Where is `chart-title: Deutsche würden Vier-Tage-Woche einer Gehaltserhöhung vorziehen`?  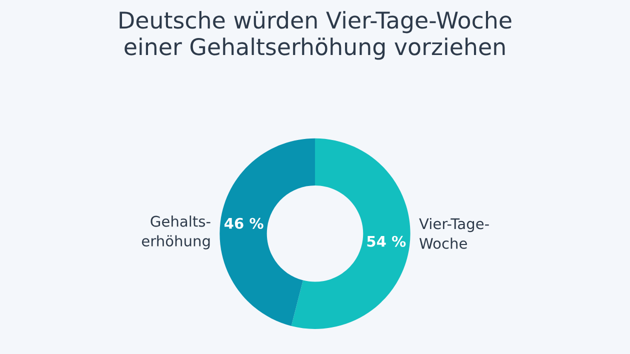
chart-title: Deutsche würden Vier-Tage-Woche einer Gehaltserhöhung vorziehen is located at coordinates (316, 35).